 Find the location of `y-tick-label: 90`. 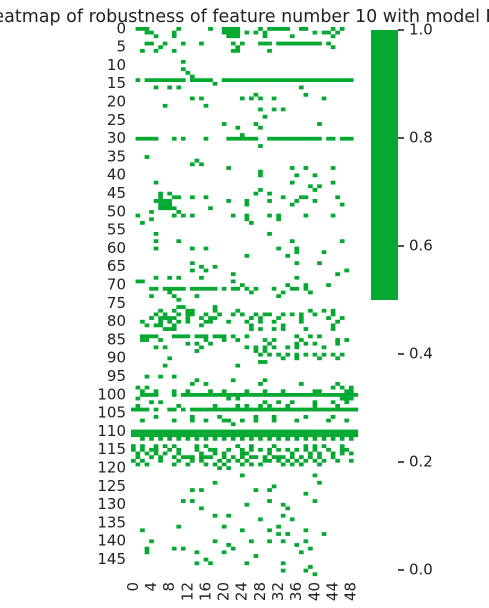

y-tick-label: 90 is located at coordinates (116, 358).